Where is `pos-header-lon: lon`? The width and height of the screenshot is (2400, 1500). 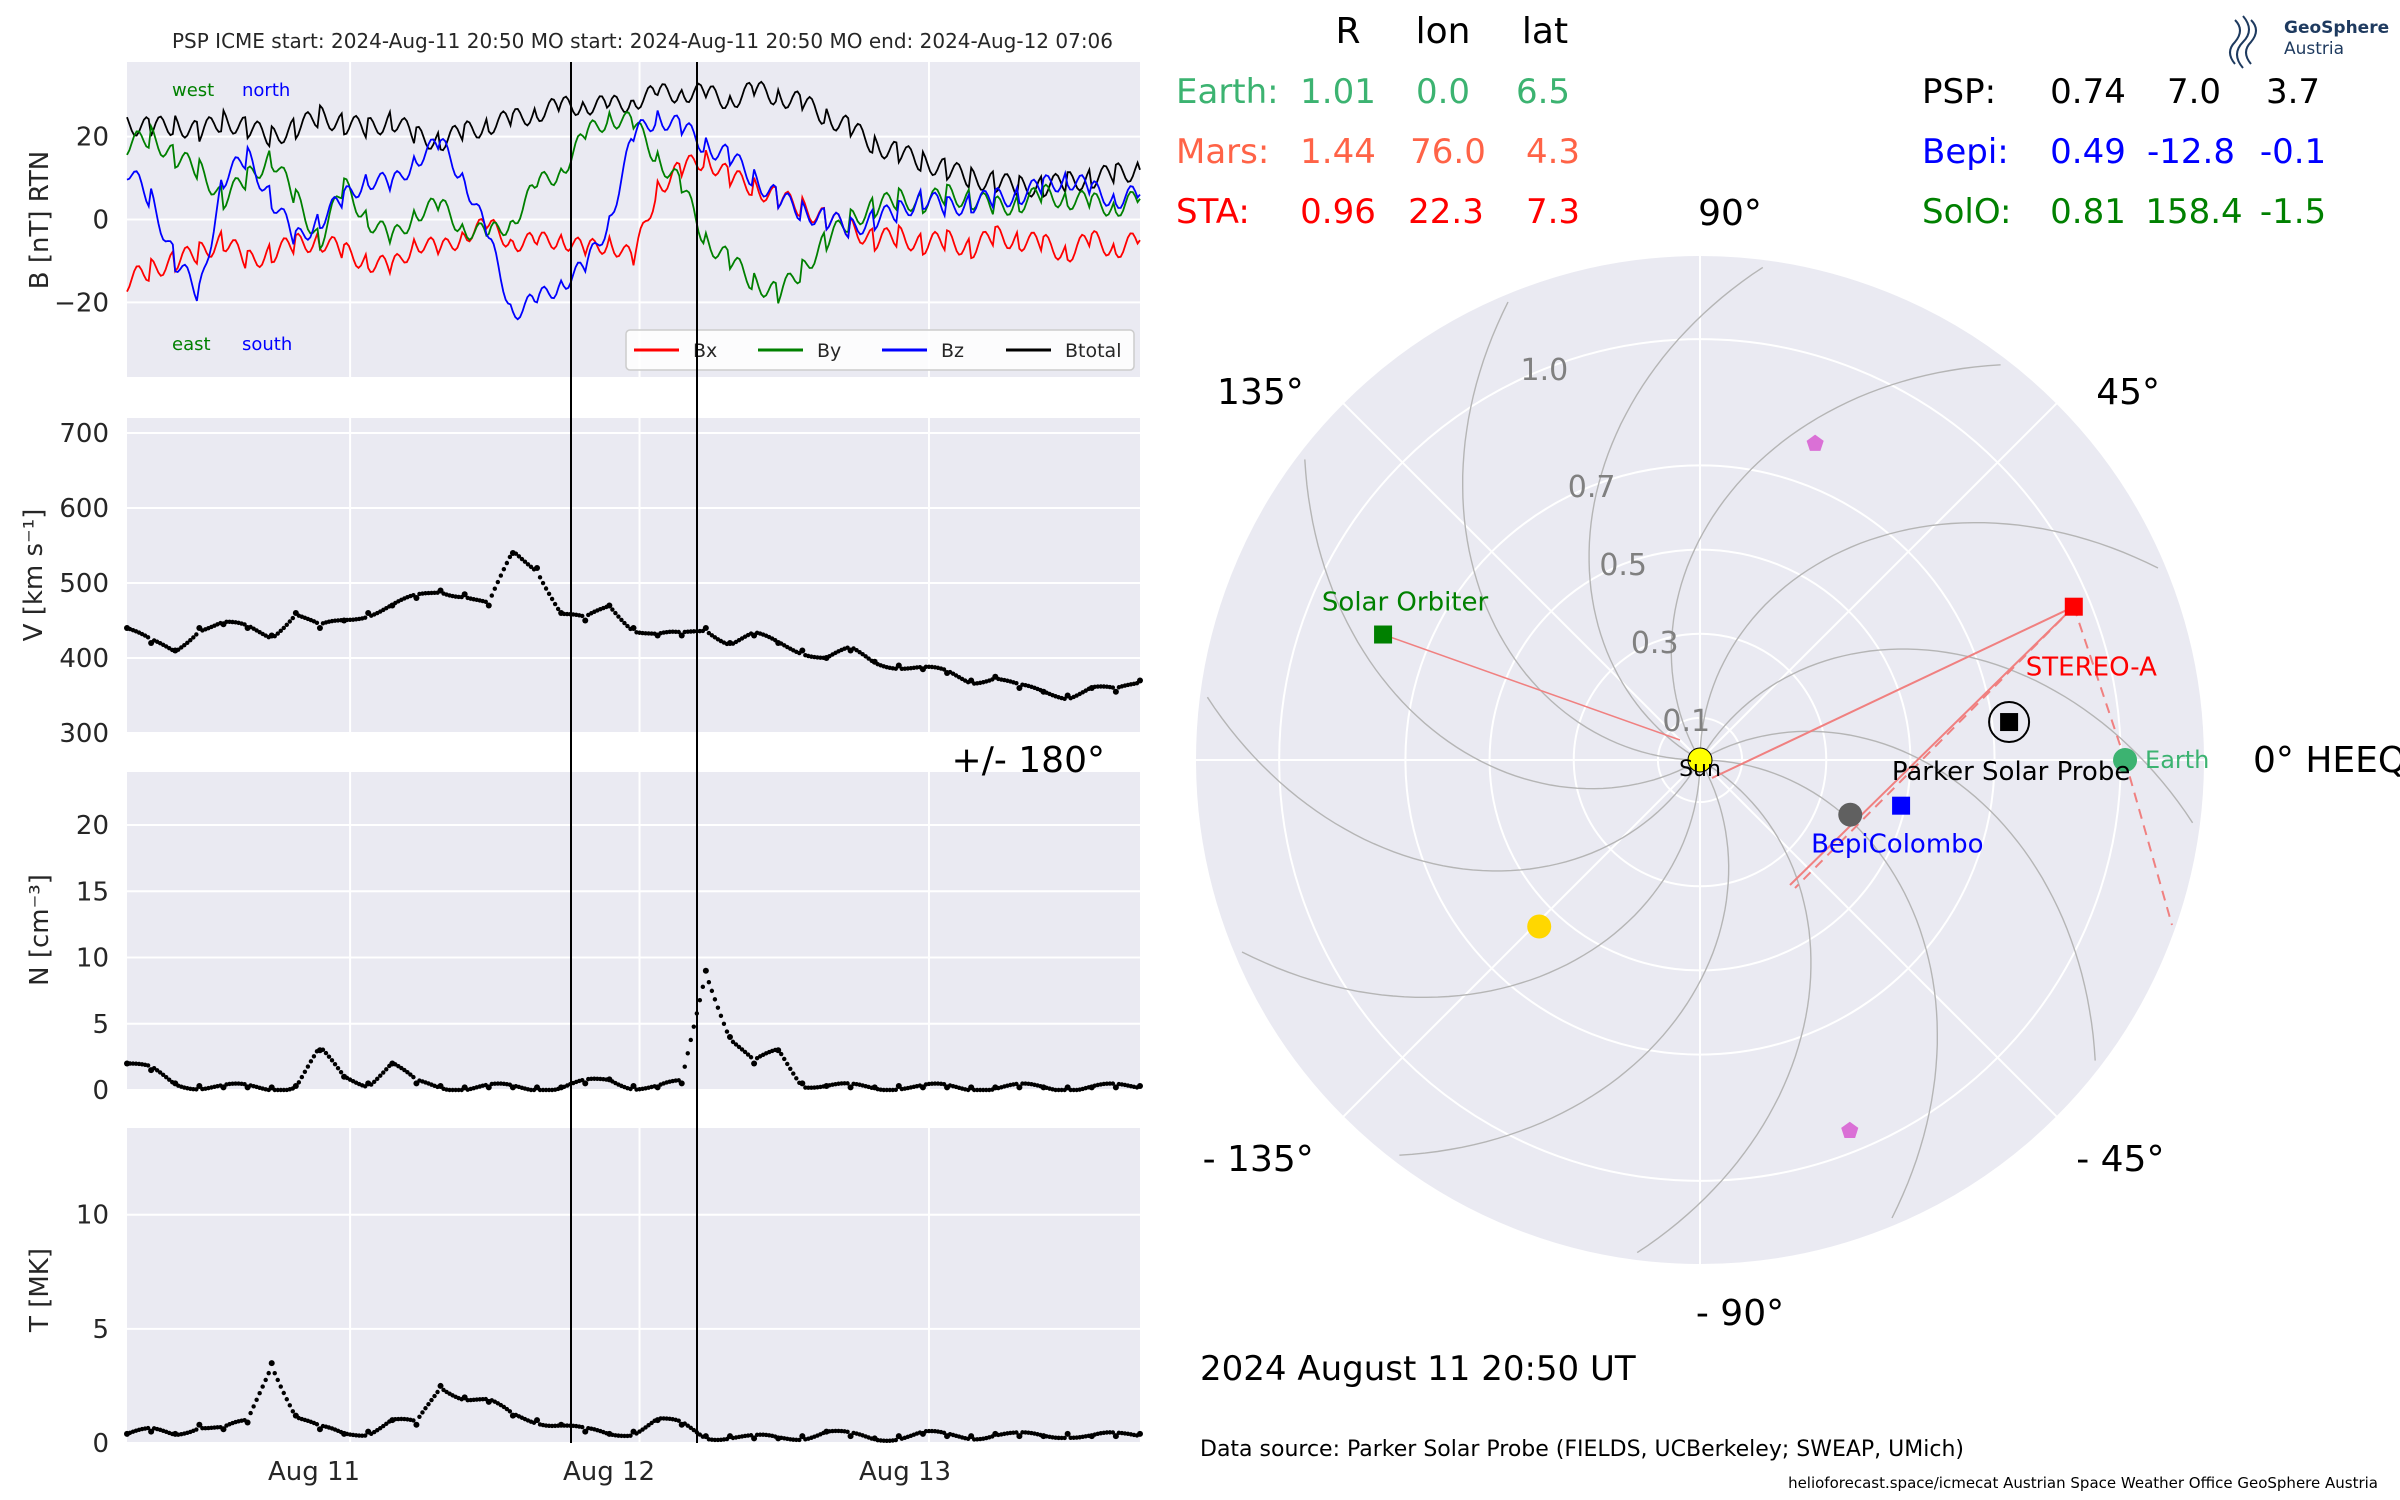
pos-header-lon: lon is located at coordinates (1443, 31).